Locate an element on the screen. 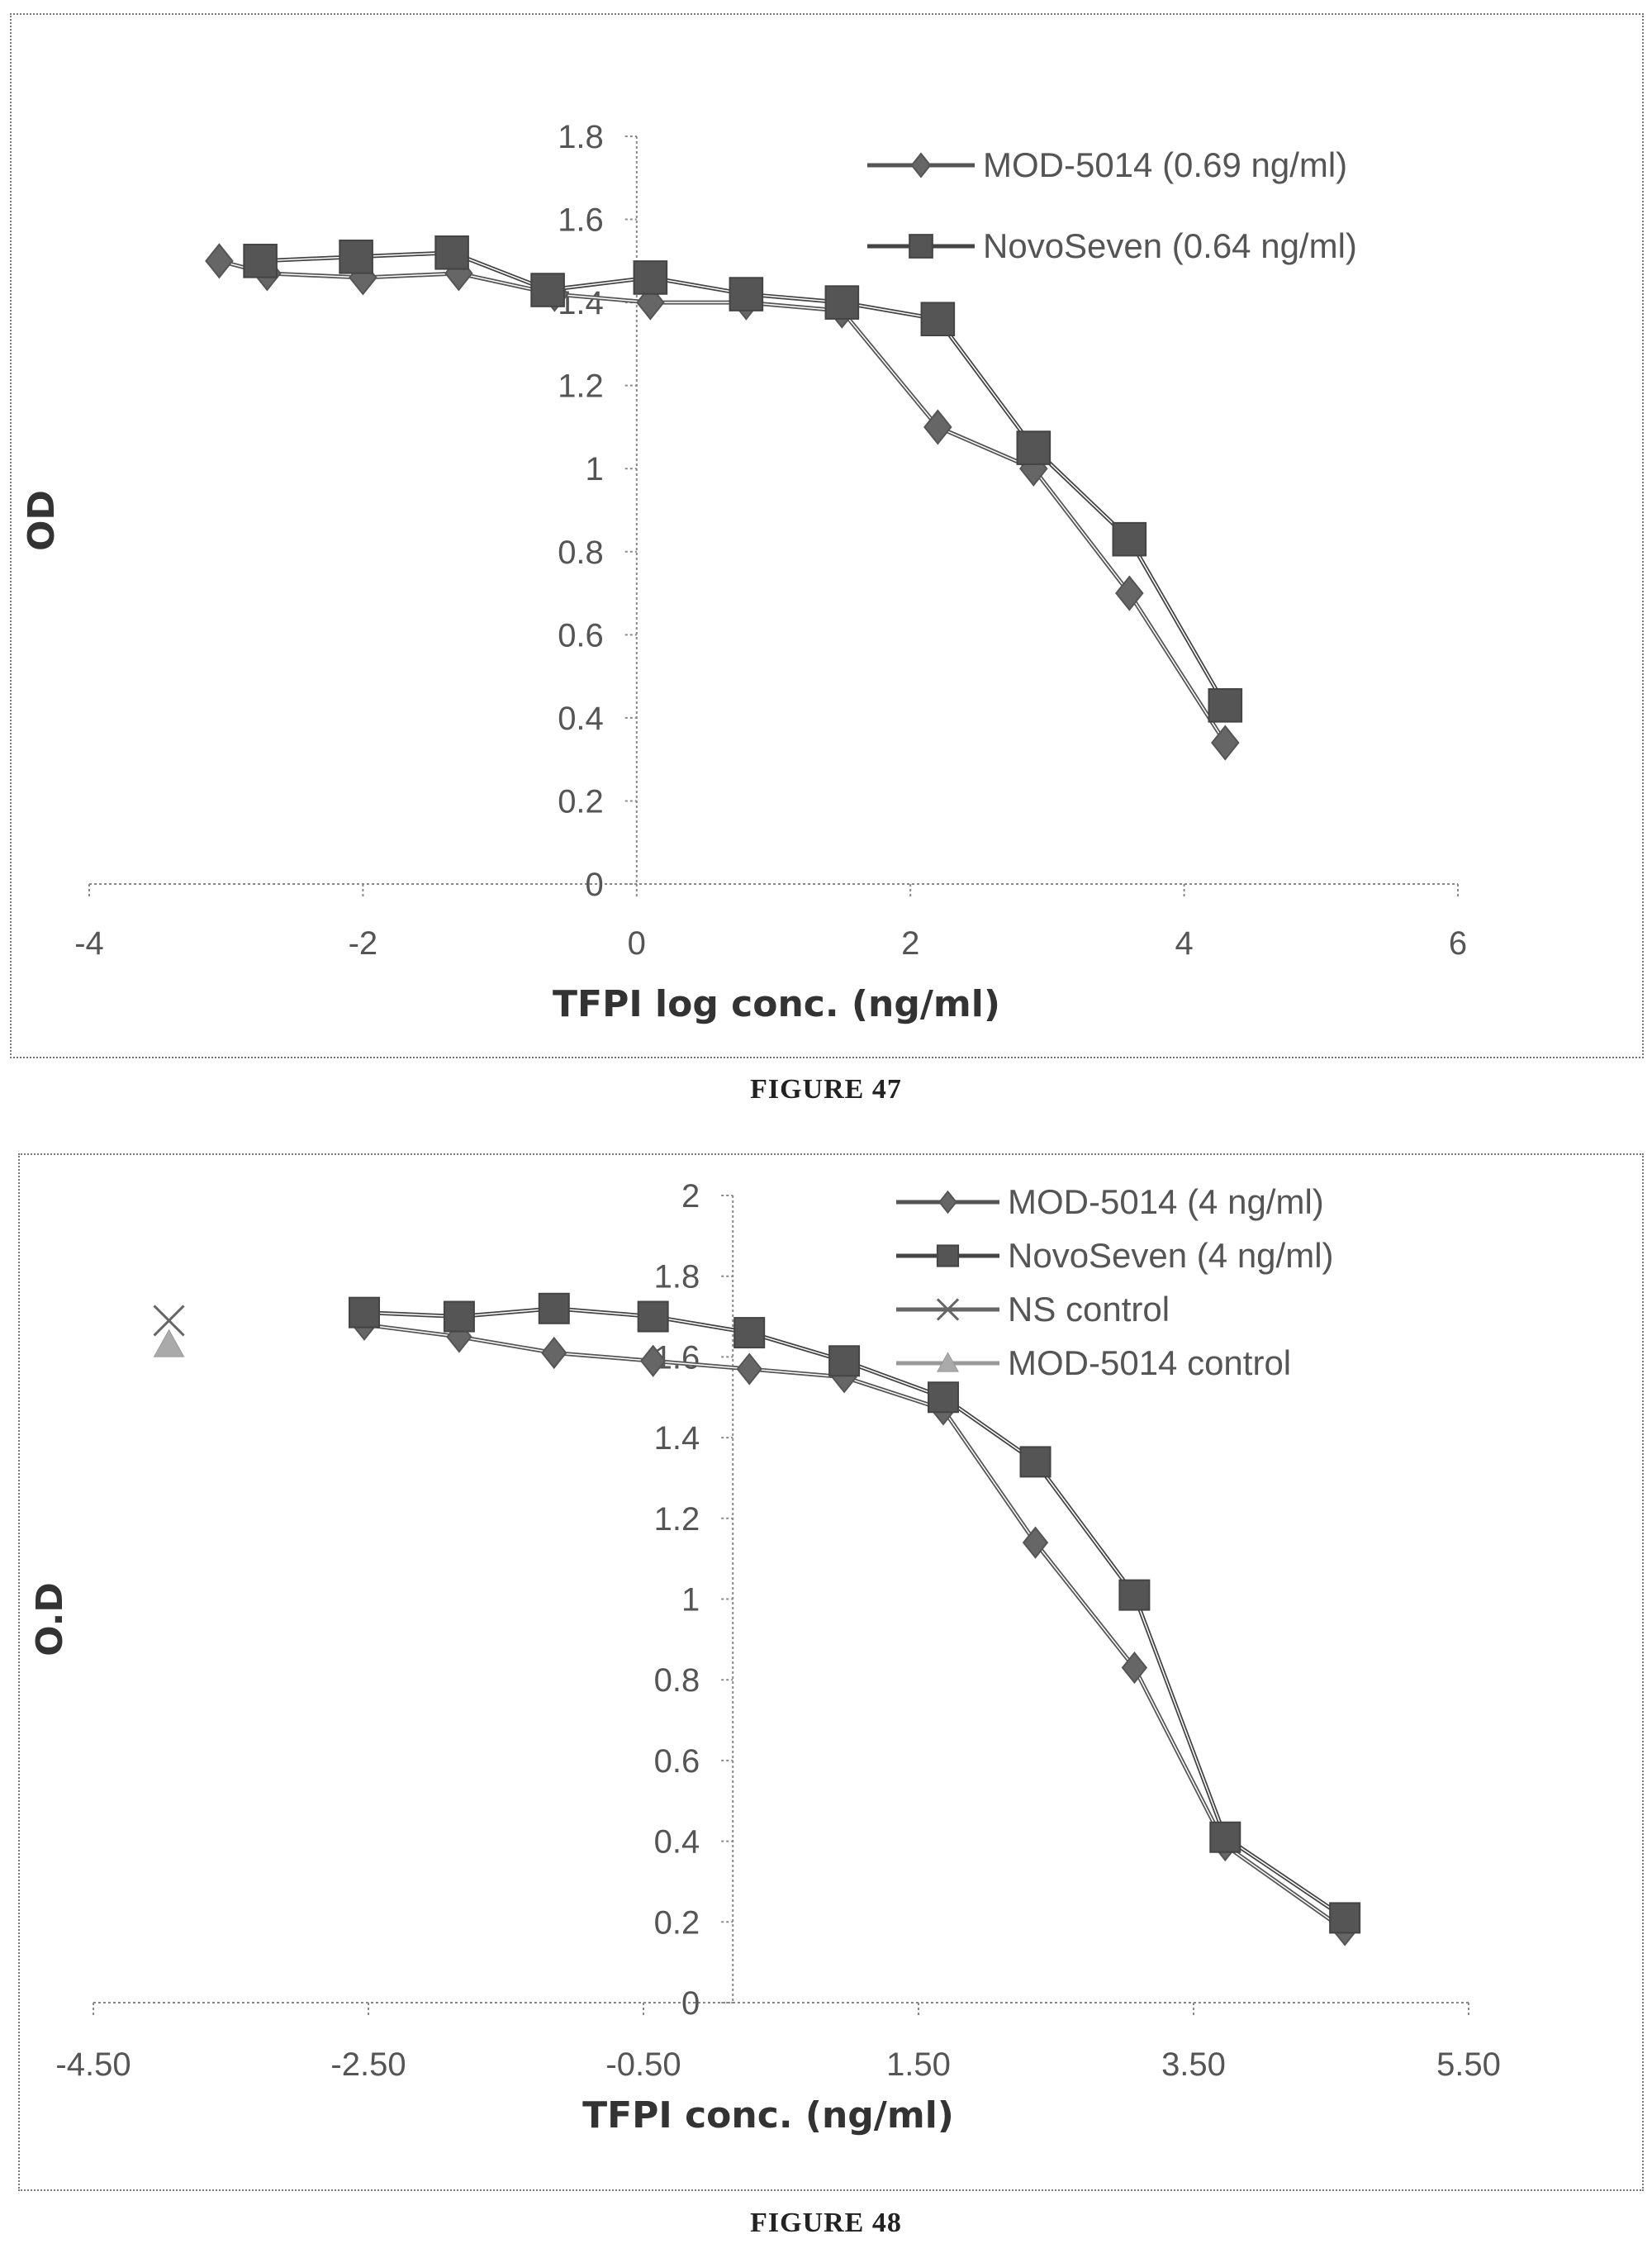 Image resolution: width=1652 pixels, height=2253 pixels. fig47-y-tick-label: 1.2 is located at coordinates (581, 386).